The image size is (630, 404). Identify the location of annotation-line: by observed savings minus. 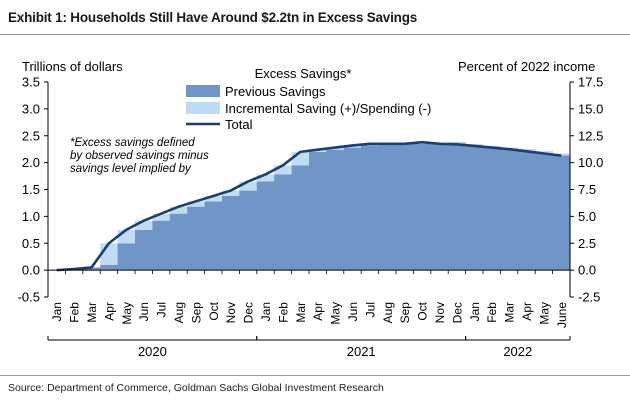
(139, 156).